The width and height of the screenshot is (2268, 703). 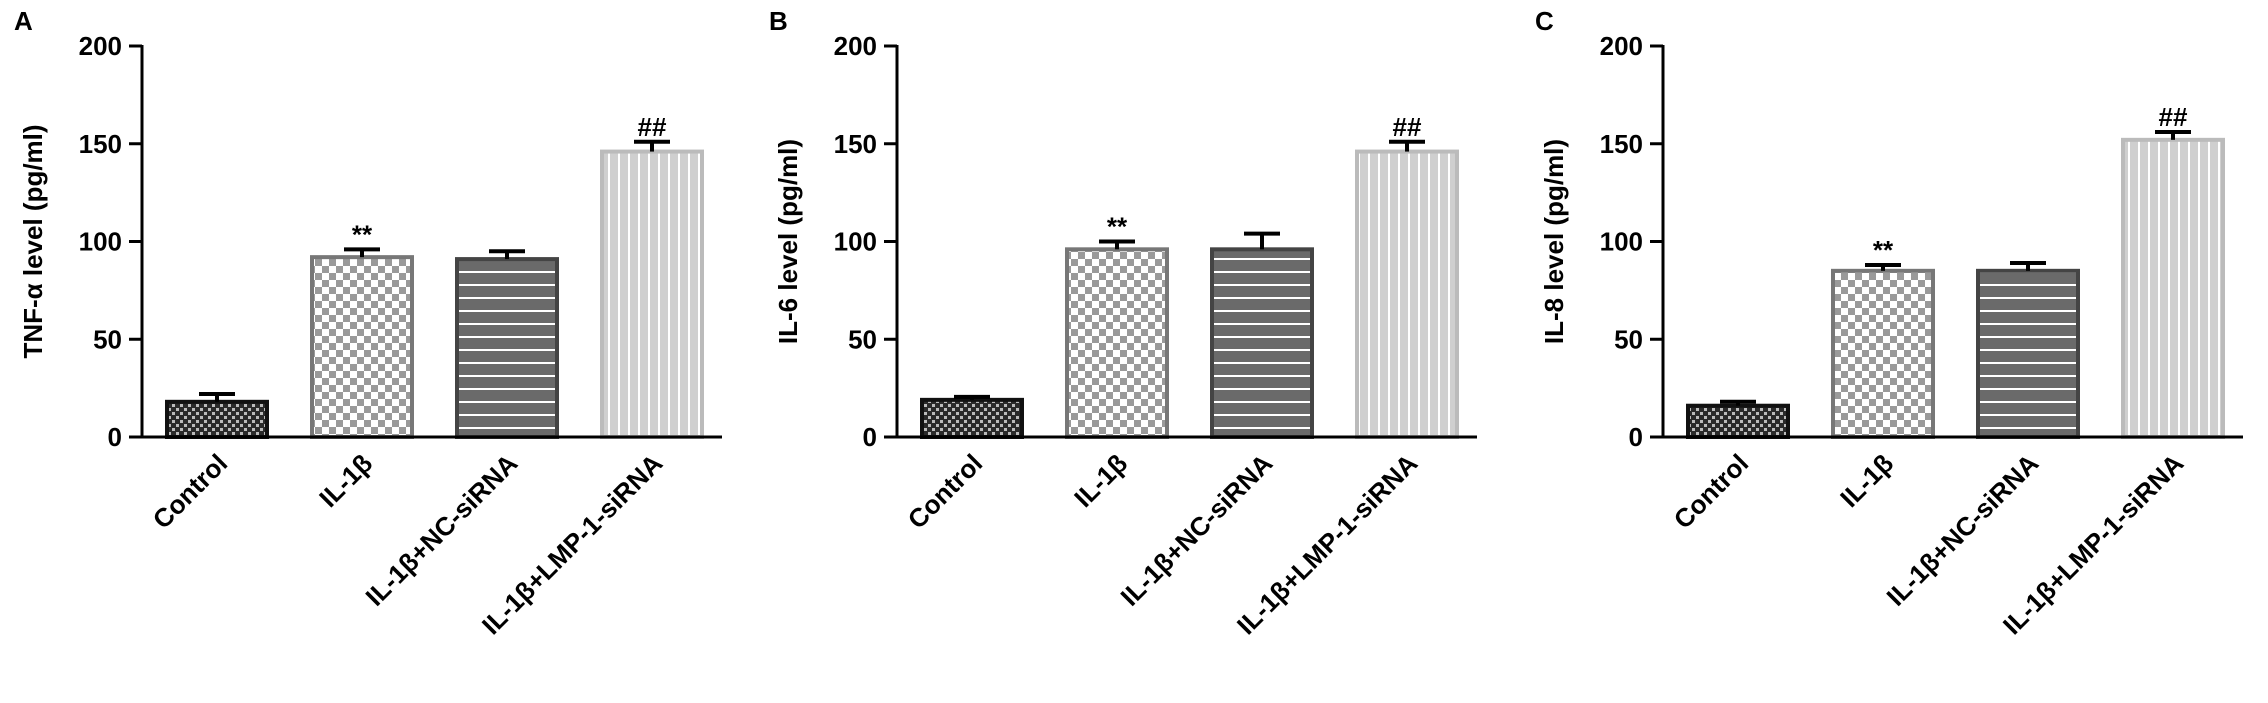 I want to click on y-axis-label: IL-8 level (pg/ml), so click(x=1554, y=241).